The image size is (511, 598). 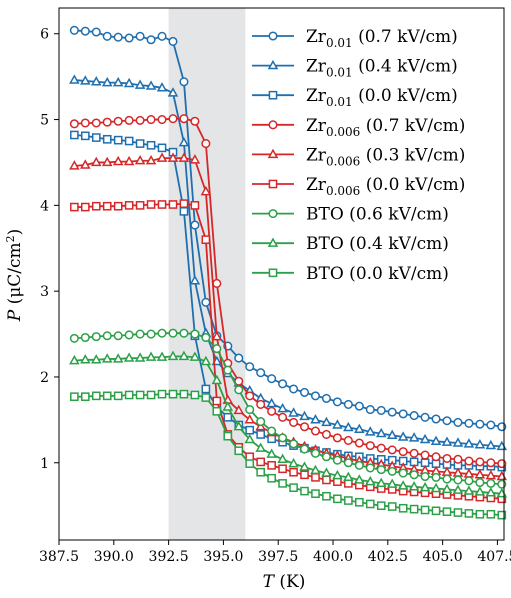 What do you see at coordinates (269, 582) in the screenshot?
I see `x-axis-var: T` at bounding box center [269, 582].